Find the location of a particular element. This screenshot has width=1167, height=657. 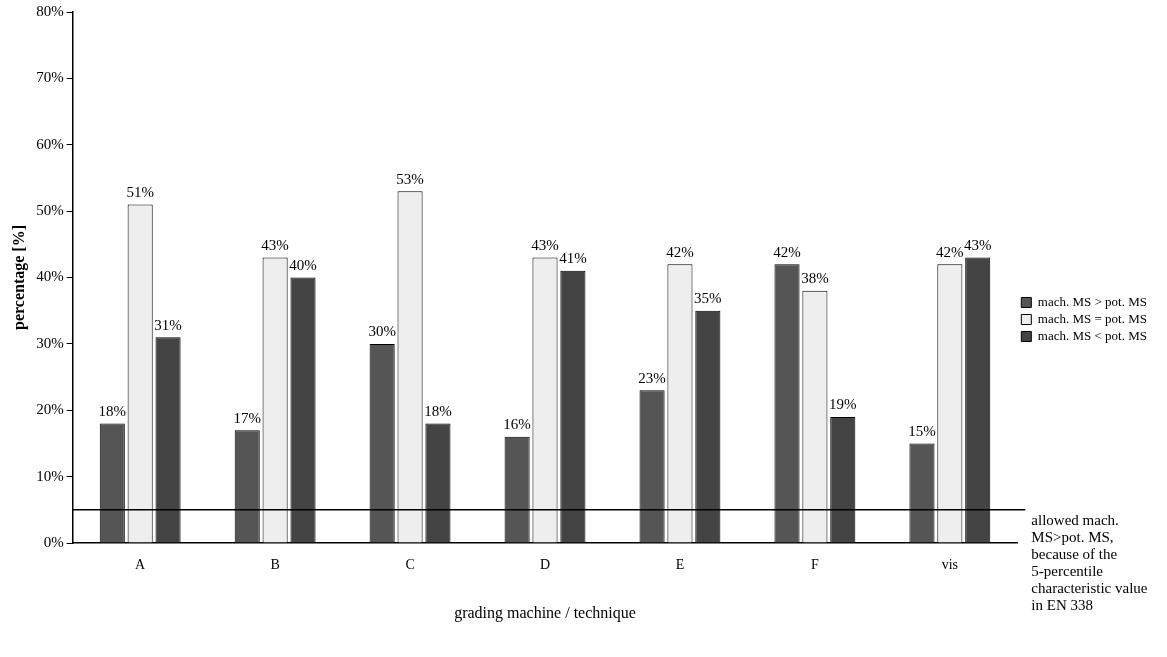

y-tick-label: 50% is located at coordinates (50, 210).